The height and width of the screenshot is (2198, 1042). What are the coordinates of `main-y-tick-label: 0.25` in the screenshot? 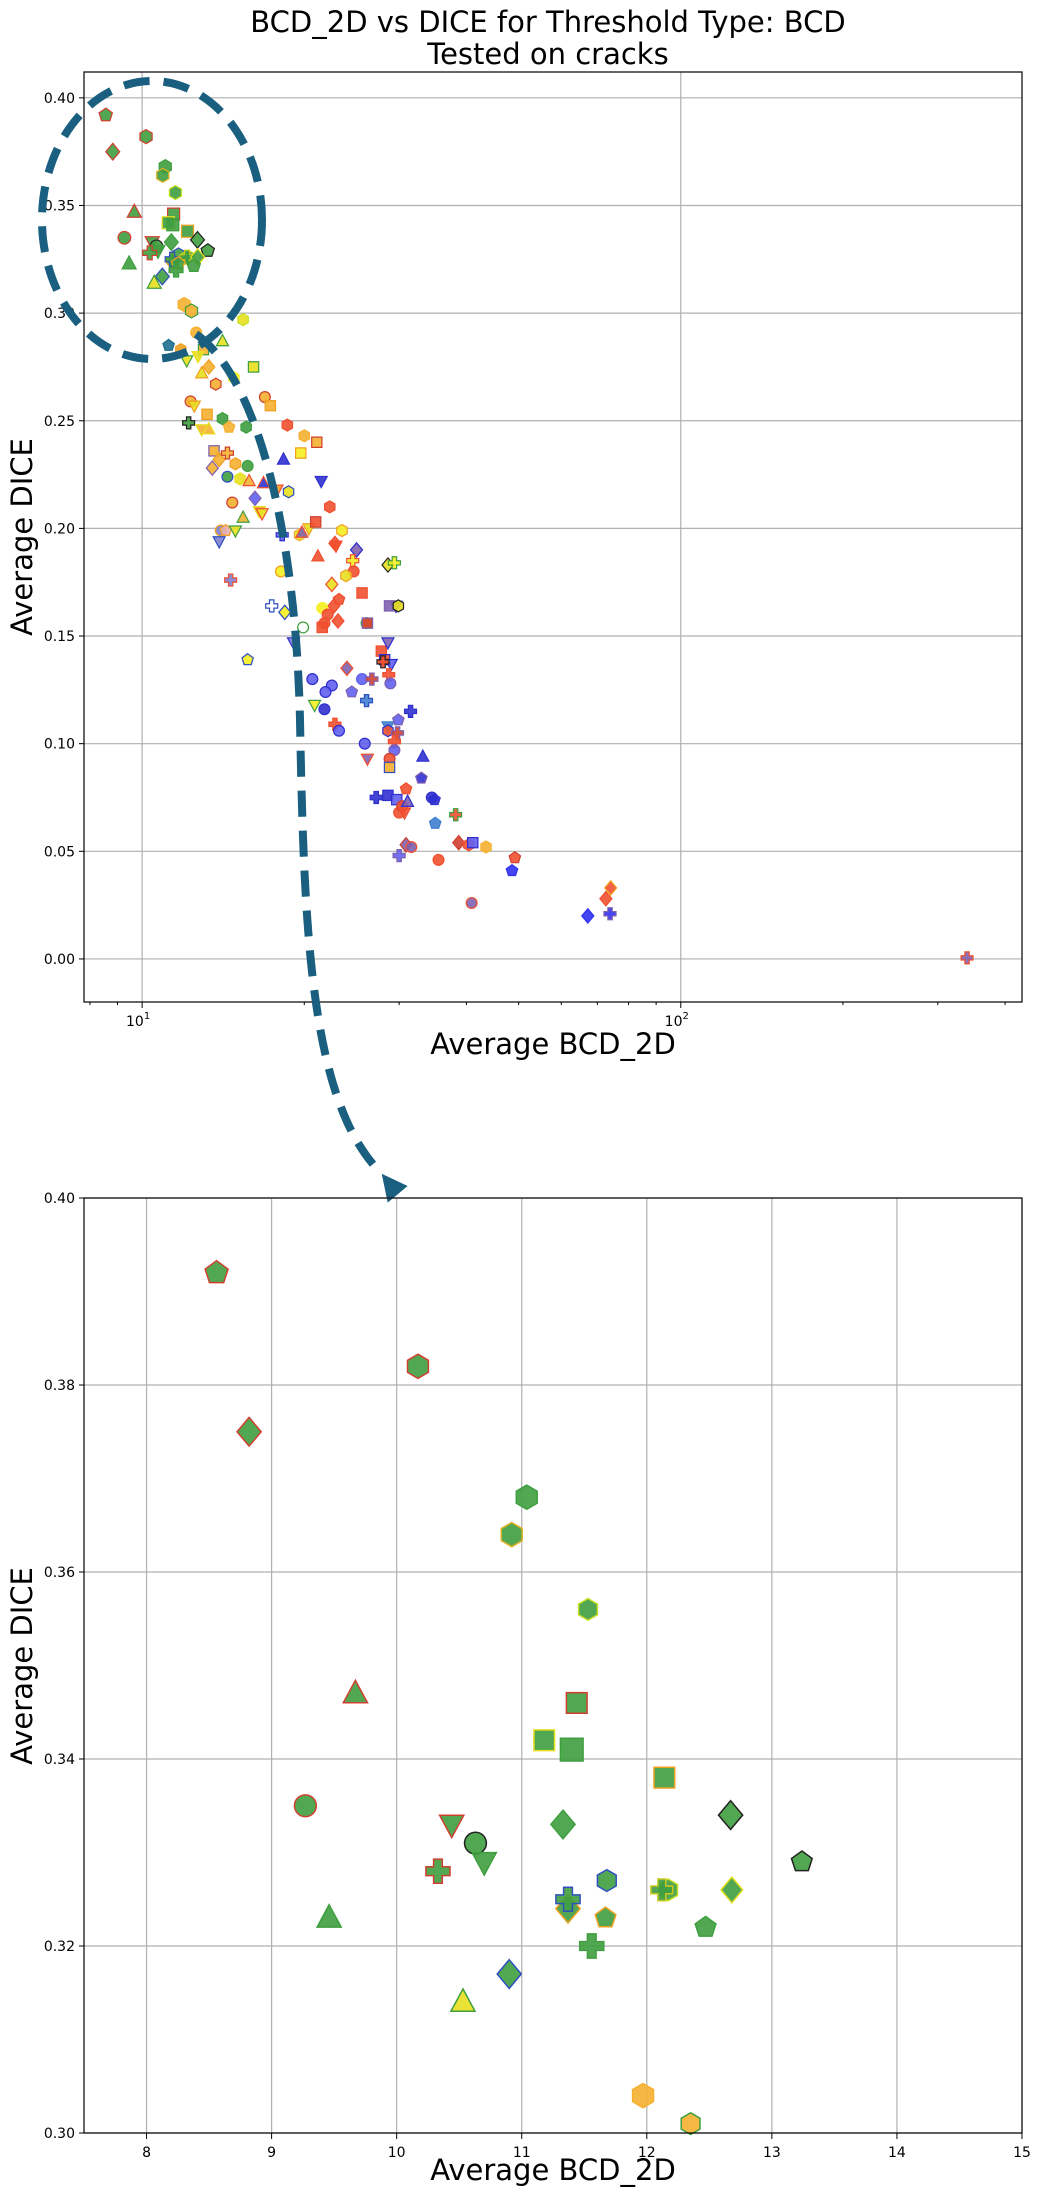 It's located at (59, 422).